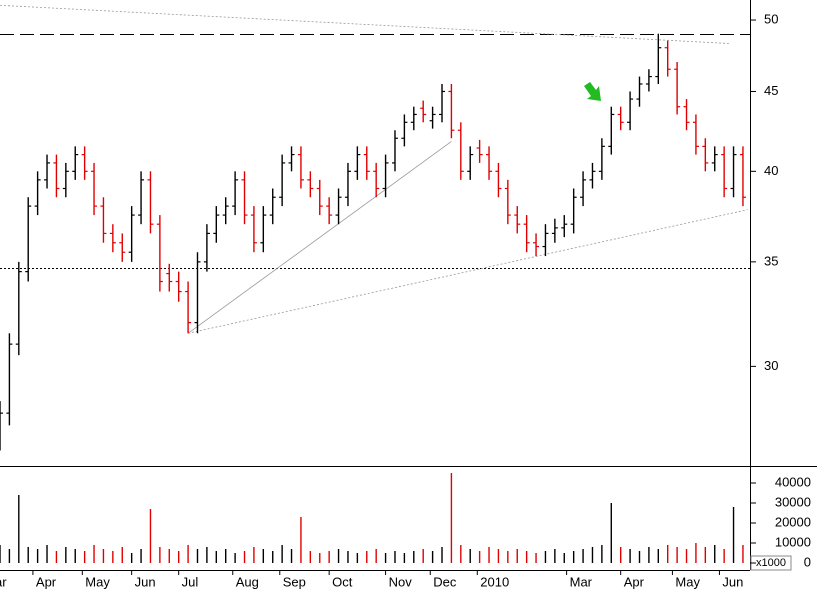  I want to click on y-tick-label: 10000, so click(793, 541).